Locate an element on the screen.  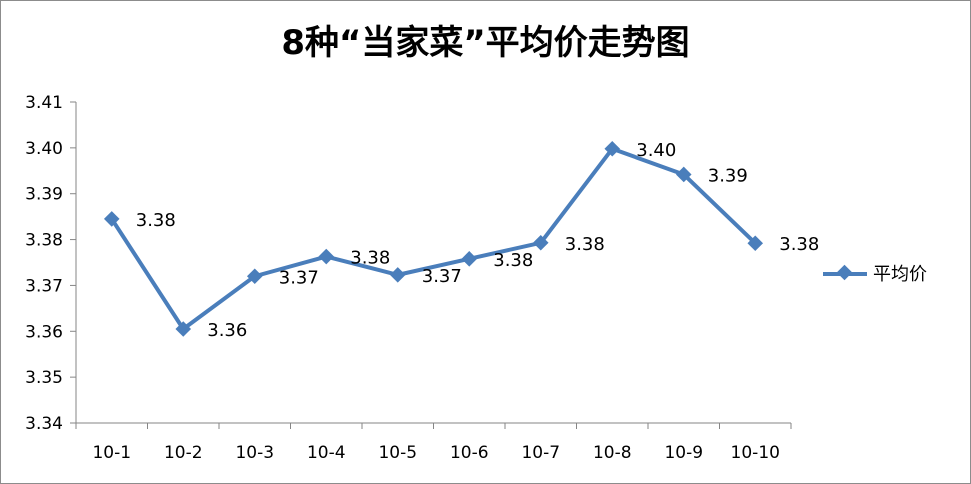
data-label: 3.40 is located at coordinates (656, 150).